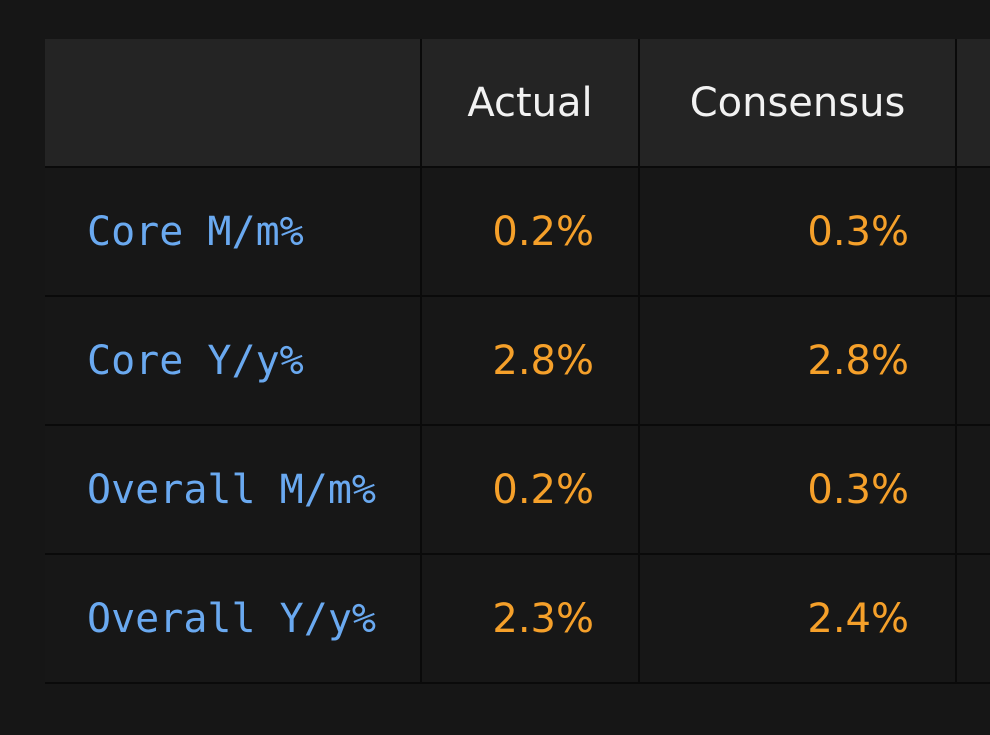 Image resolution: width=990 pixels, height=735 pixels. I want to click on header-label-column, so click(233, 103).